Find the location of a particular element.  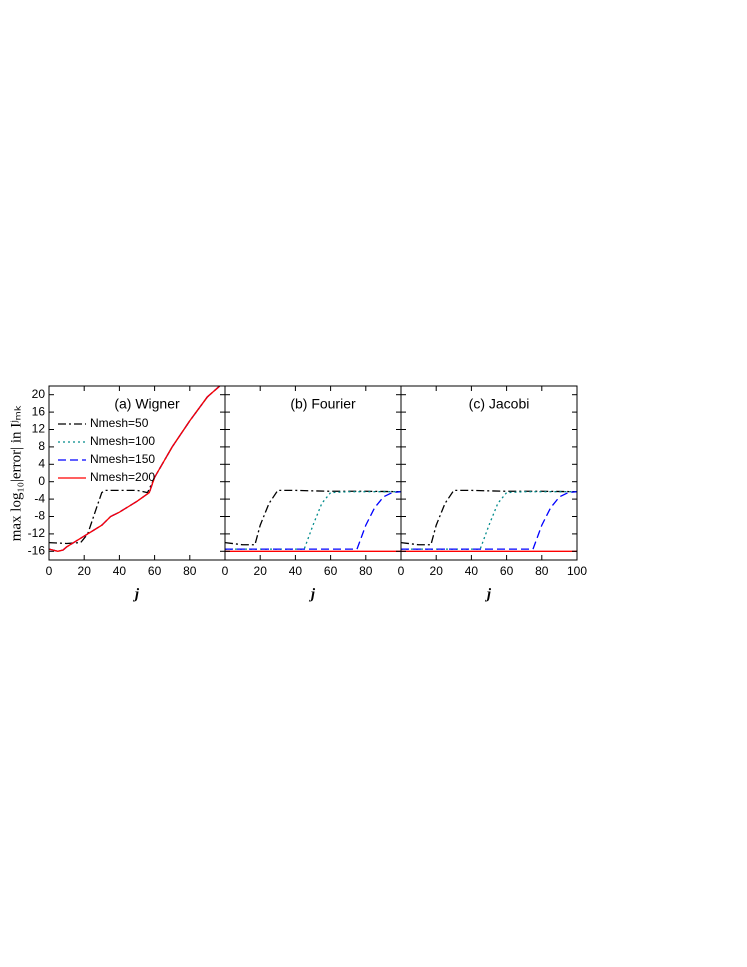

y-axis-label: max log₁₀|error| in Iʲₘₖ is located at coordinates (16, 473).